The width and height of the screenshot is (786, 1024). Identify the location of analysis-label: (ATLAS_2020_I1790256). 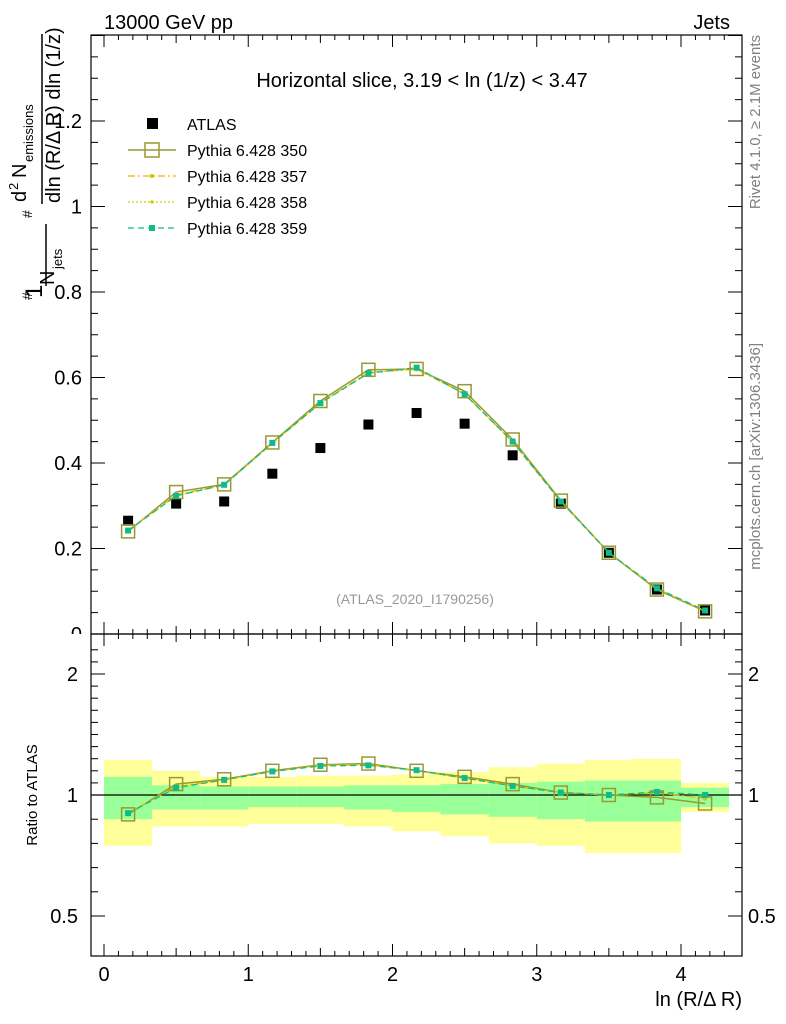
(415, 599).